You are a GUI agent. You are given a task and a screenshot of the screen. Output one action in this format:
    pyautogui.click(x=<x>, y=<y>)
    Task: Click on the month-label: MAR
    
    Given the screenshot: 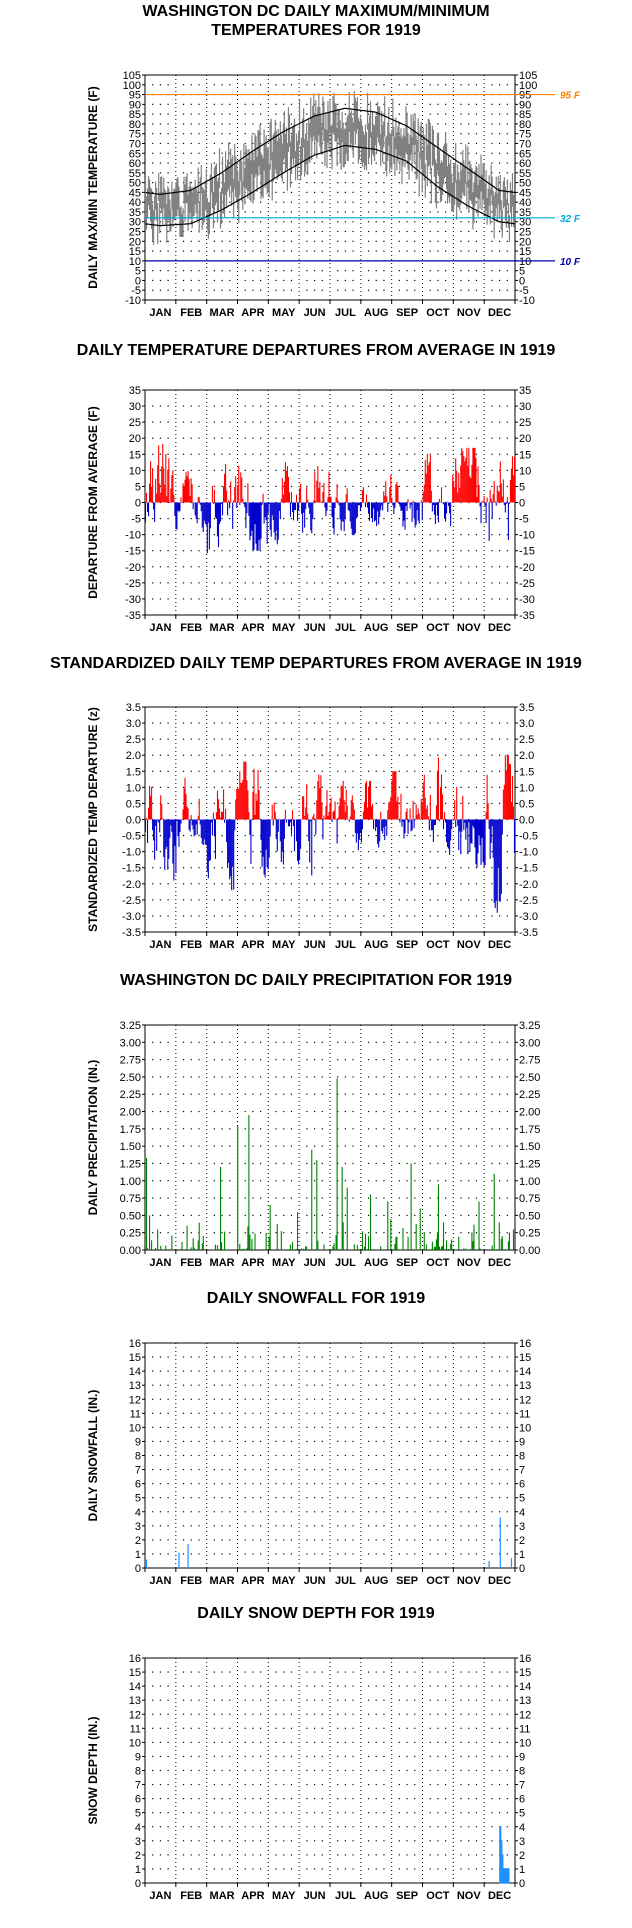 What is the action you would take?
    pyautogui.click(x=222, y=628)
    